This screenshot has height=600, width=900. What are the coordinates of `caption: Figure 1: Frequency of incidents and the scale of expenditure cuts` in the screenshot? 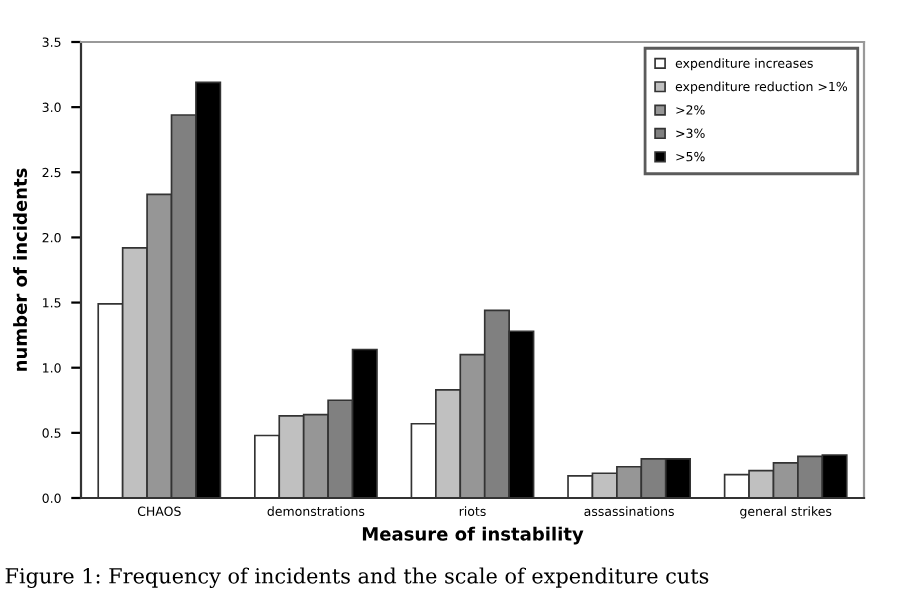 It's located at (357, 577).